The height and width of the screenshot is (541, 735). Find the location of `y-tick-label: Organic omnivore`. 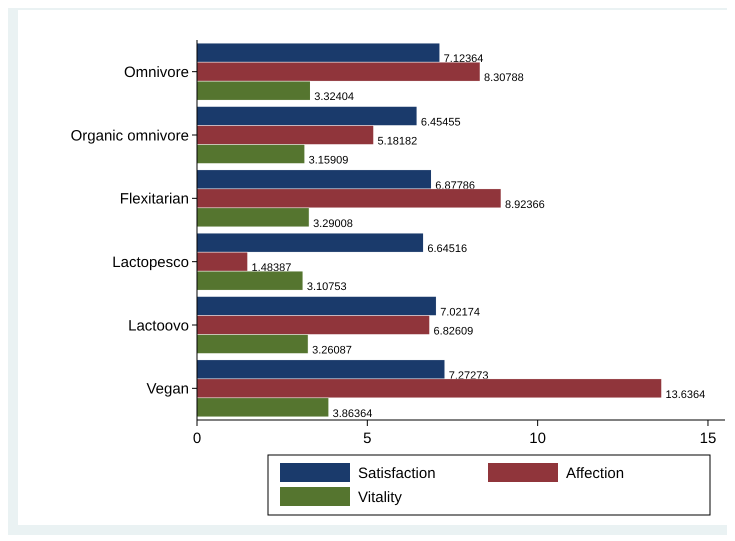

y-tick-label: Organic omnivore is located at coordinates (129, 135).